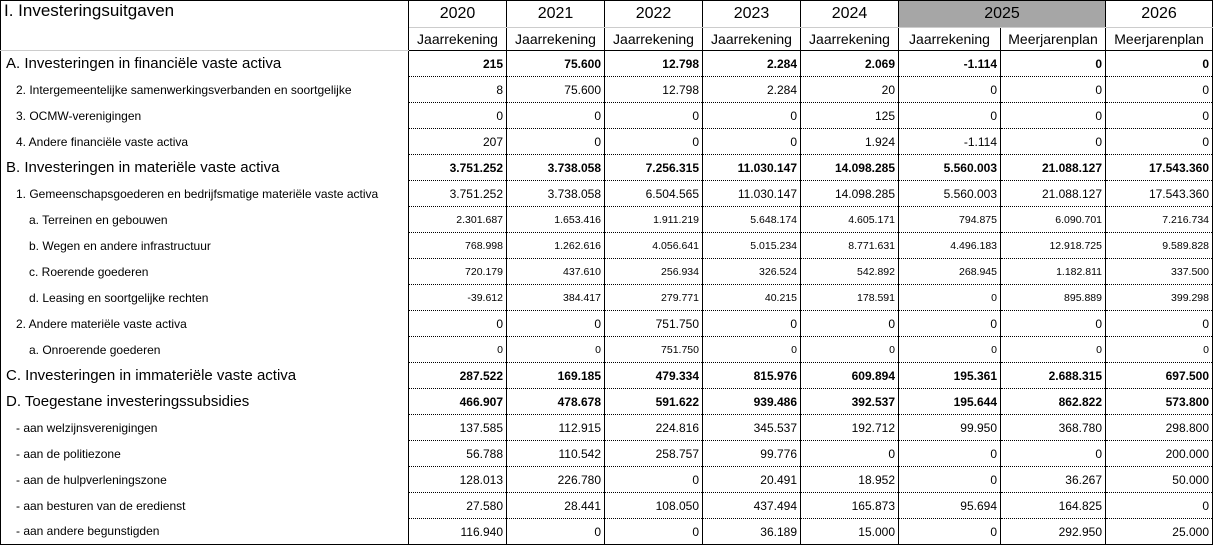 Image resolution: width=1213 pixels, height=547 pixels. I want to click on value-cell: 178.591, so click(849, 297).